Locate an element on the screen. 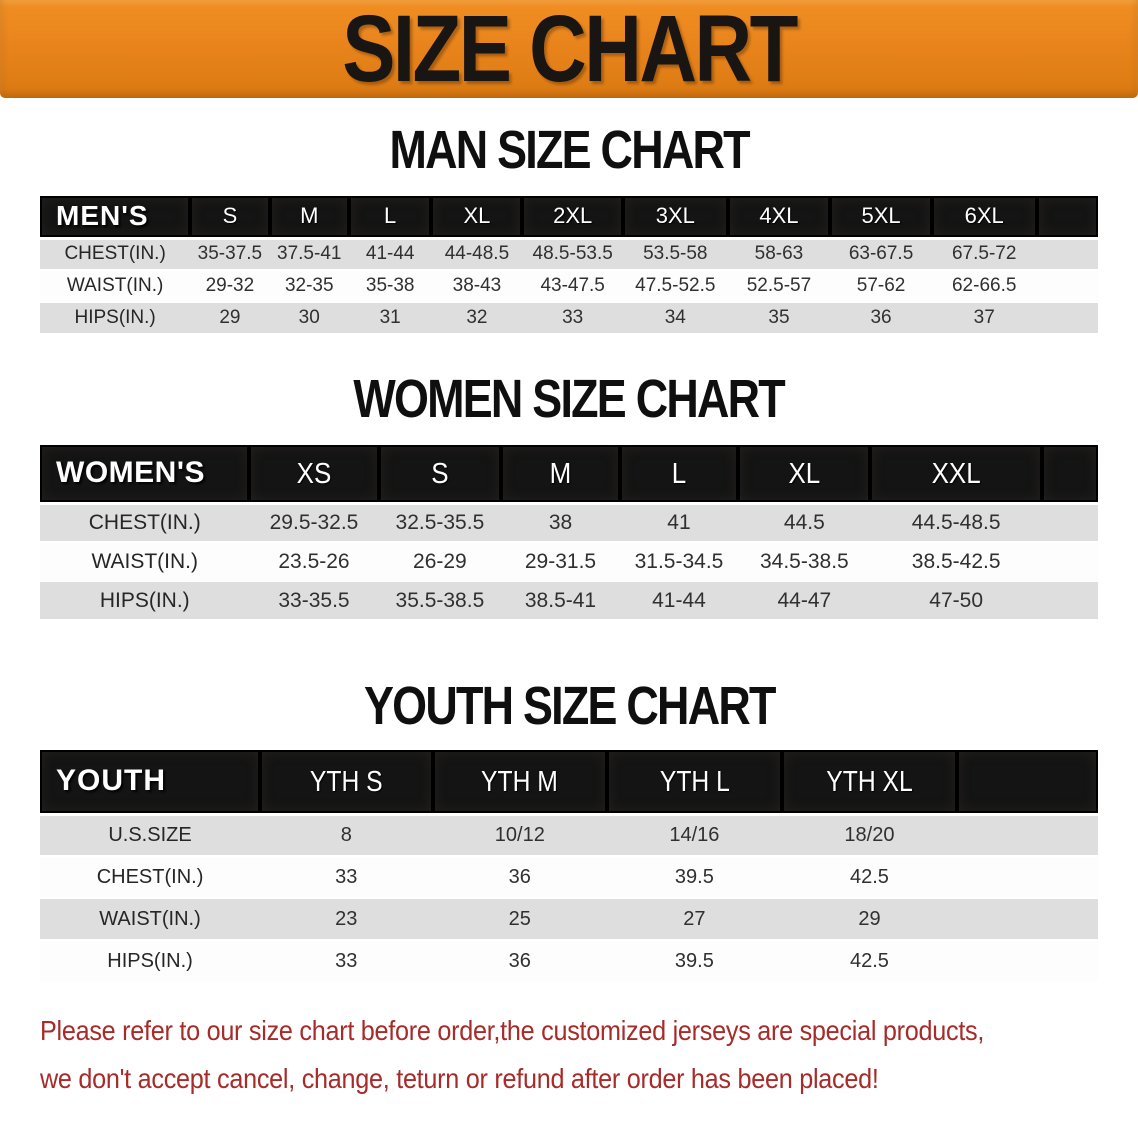  size-value-cell: 44-47 is located at coordinates (804, 601).